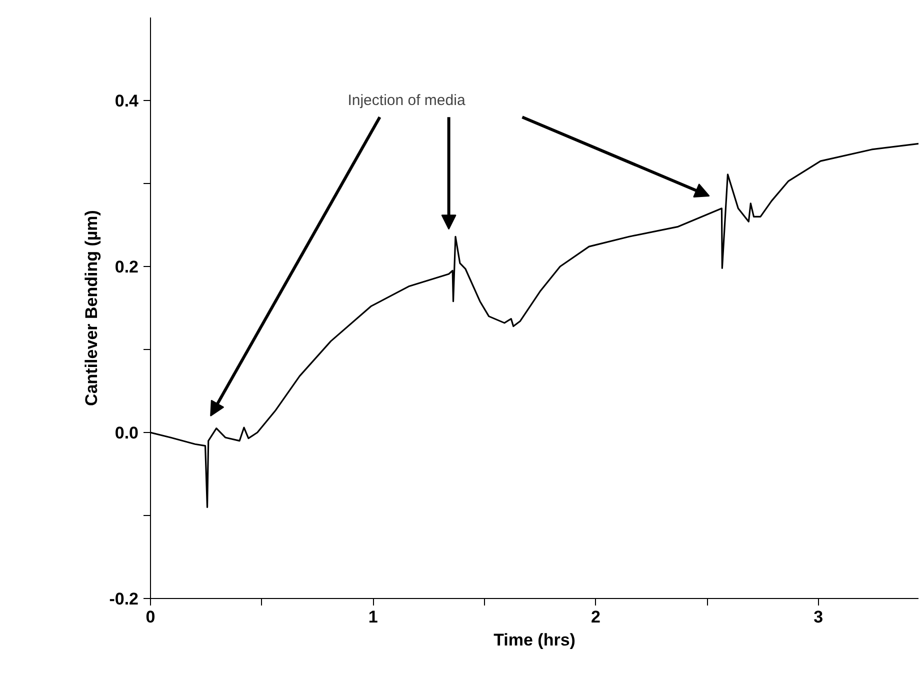  Describe the element at coordinates (92, 308) in the screenshot. I see `y-axis-title: Cantilever Bending (µm)` at that location.